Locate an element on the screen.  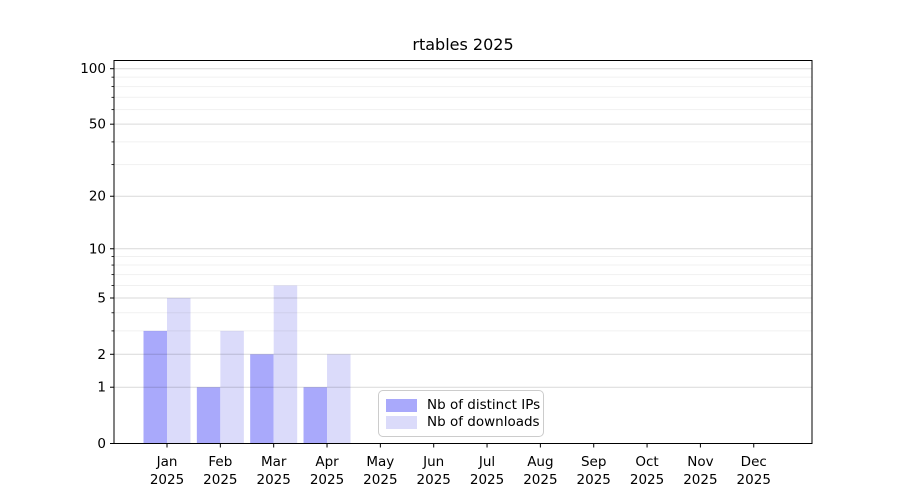
chart-title: rtables 2025 is located at coordinates (463, 44).